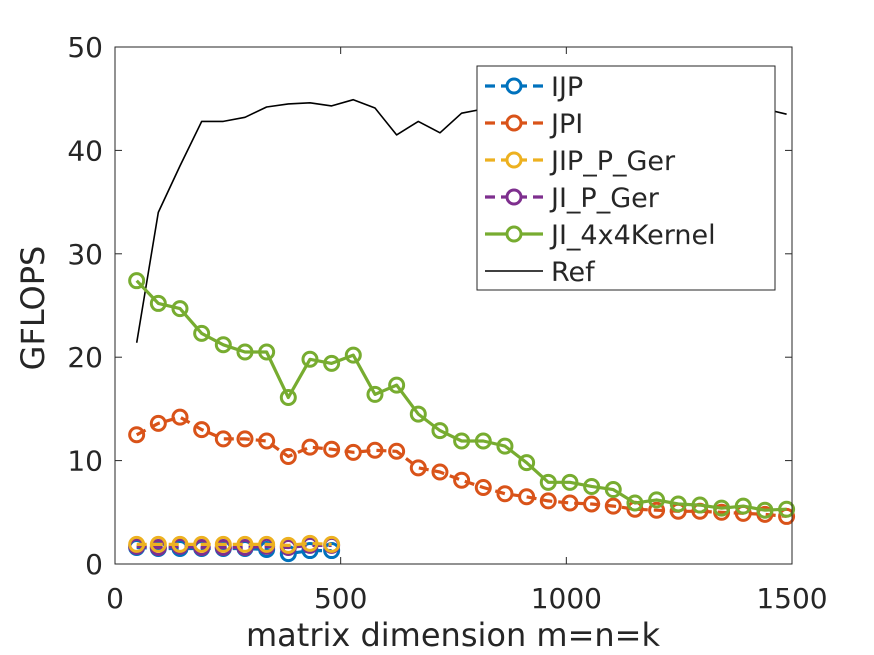 The image size is (874, 655). I want to click on legend-item: IJP, so click(534, 87).